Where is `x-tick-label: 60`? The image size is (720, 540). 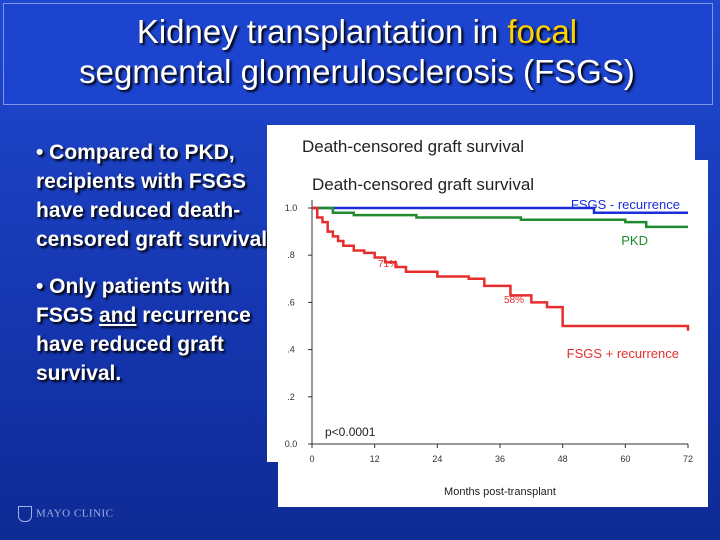 x-tick-label: 60 is located at coordinates (625, 459).